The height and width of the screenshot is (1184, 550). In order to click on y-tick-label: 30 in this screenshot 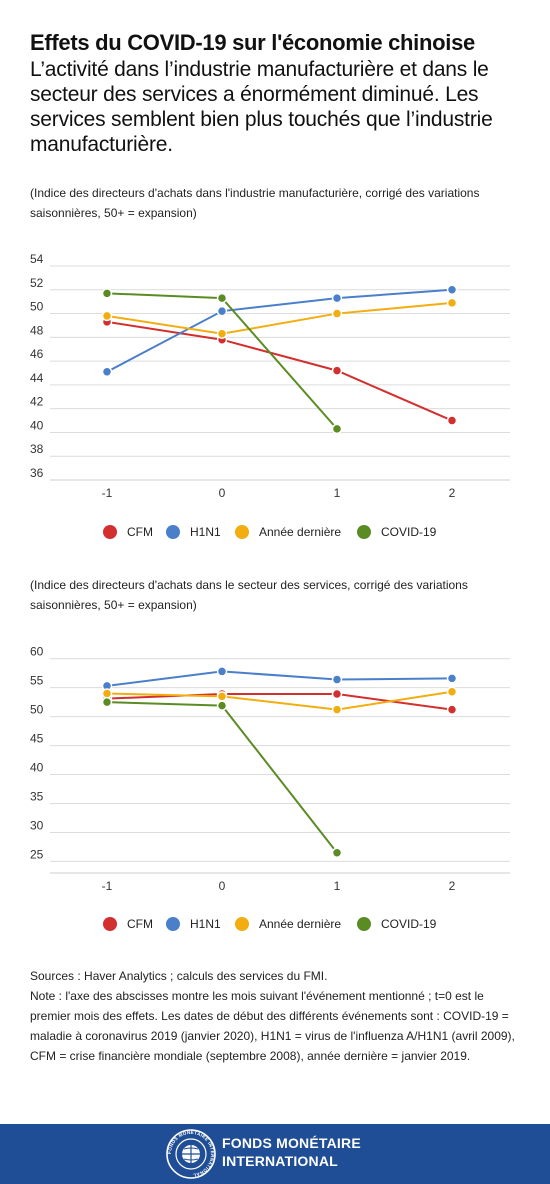, I will do `click(37, 825)`.